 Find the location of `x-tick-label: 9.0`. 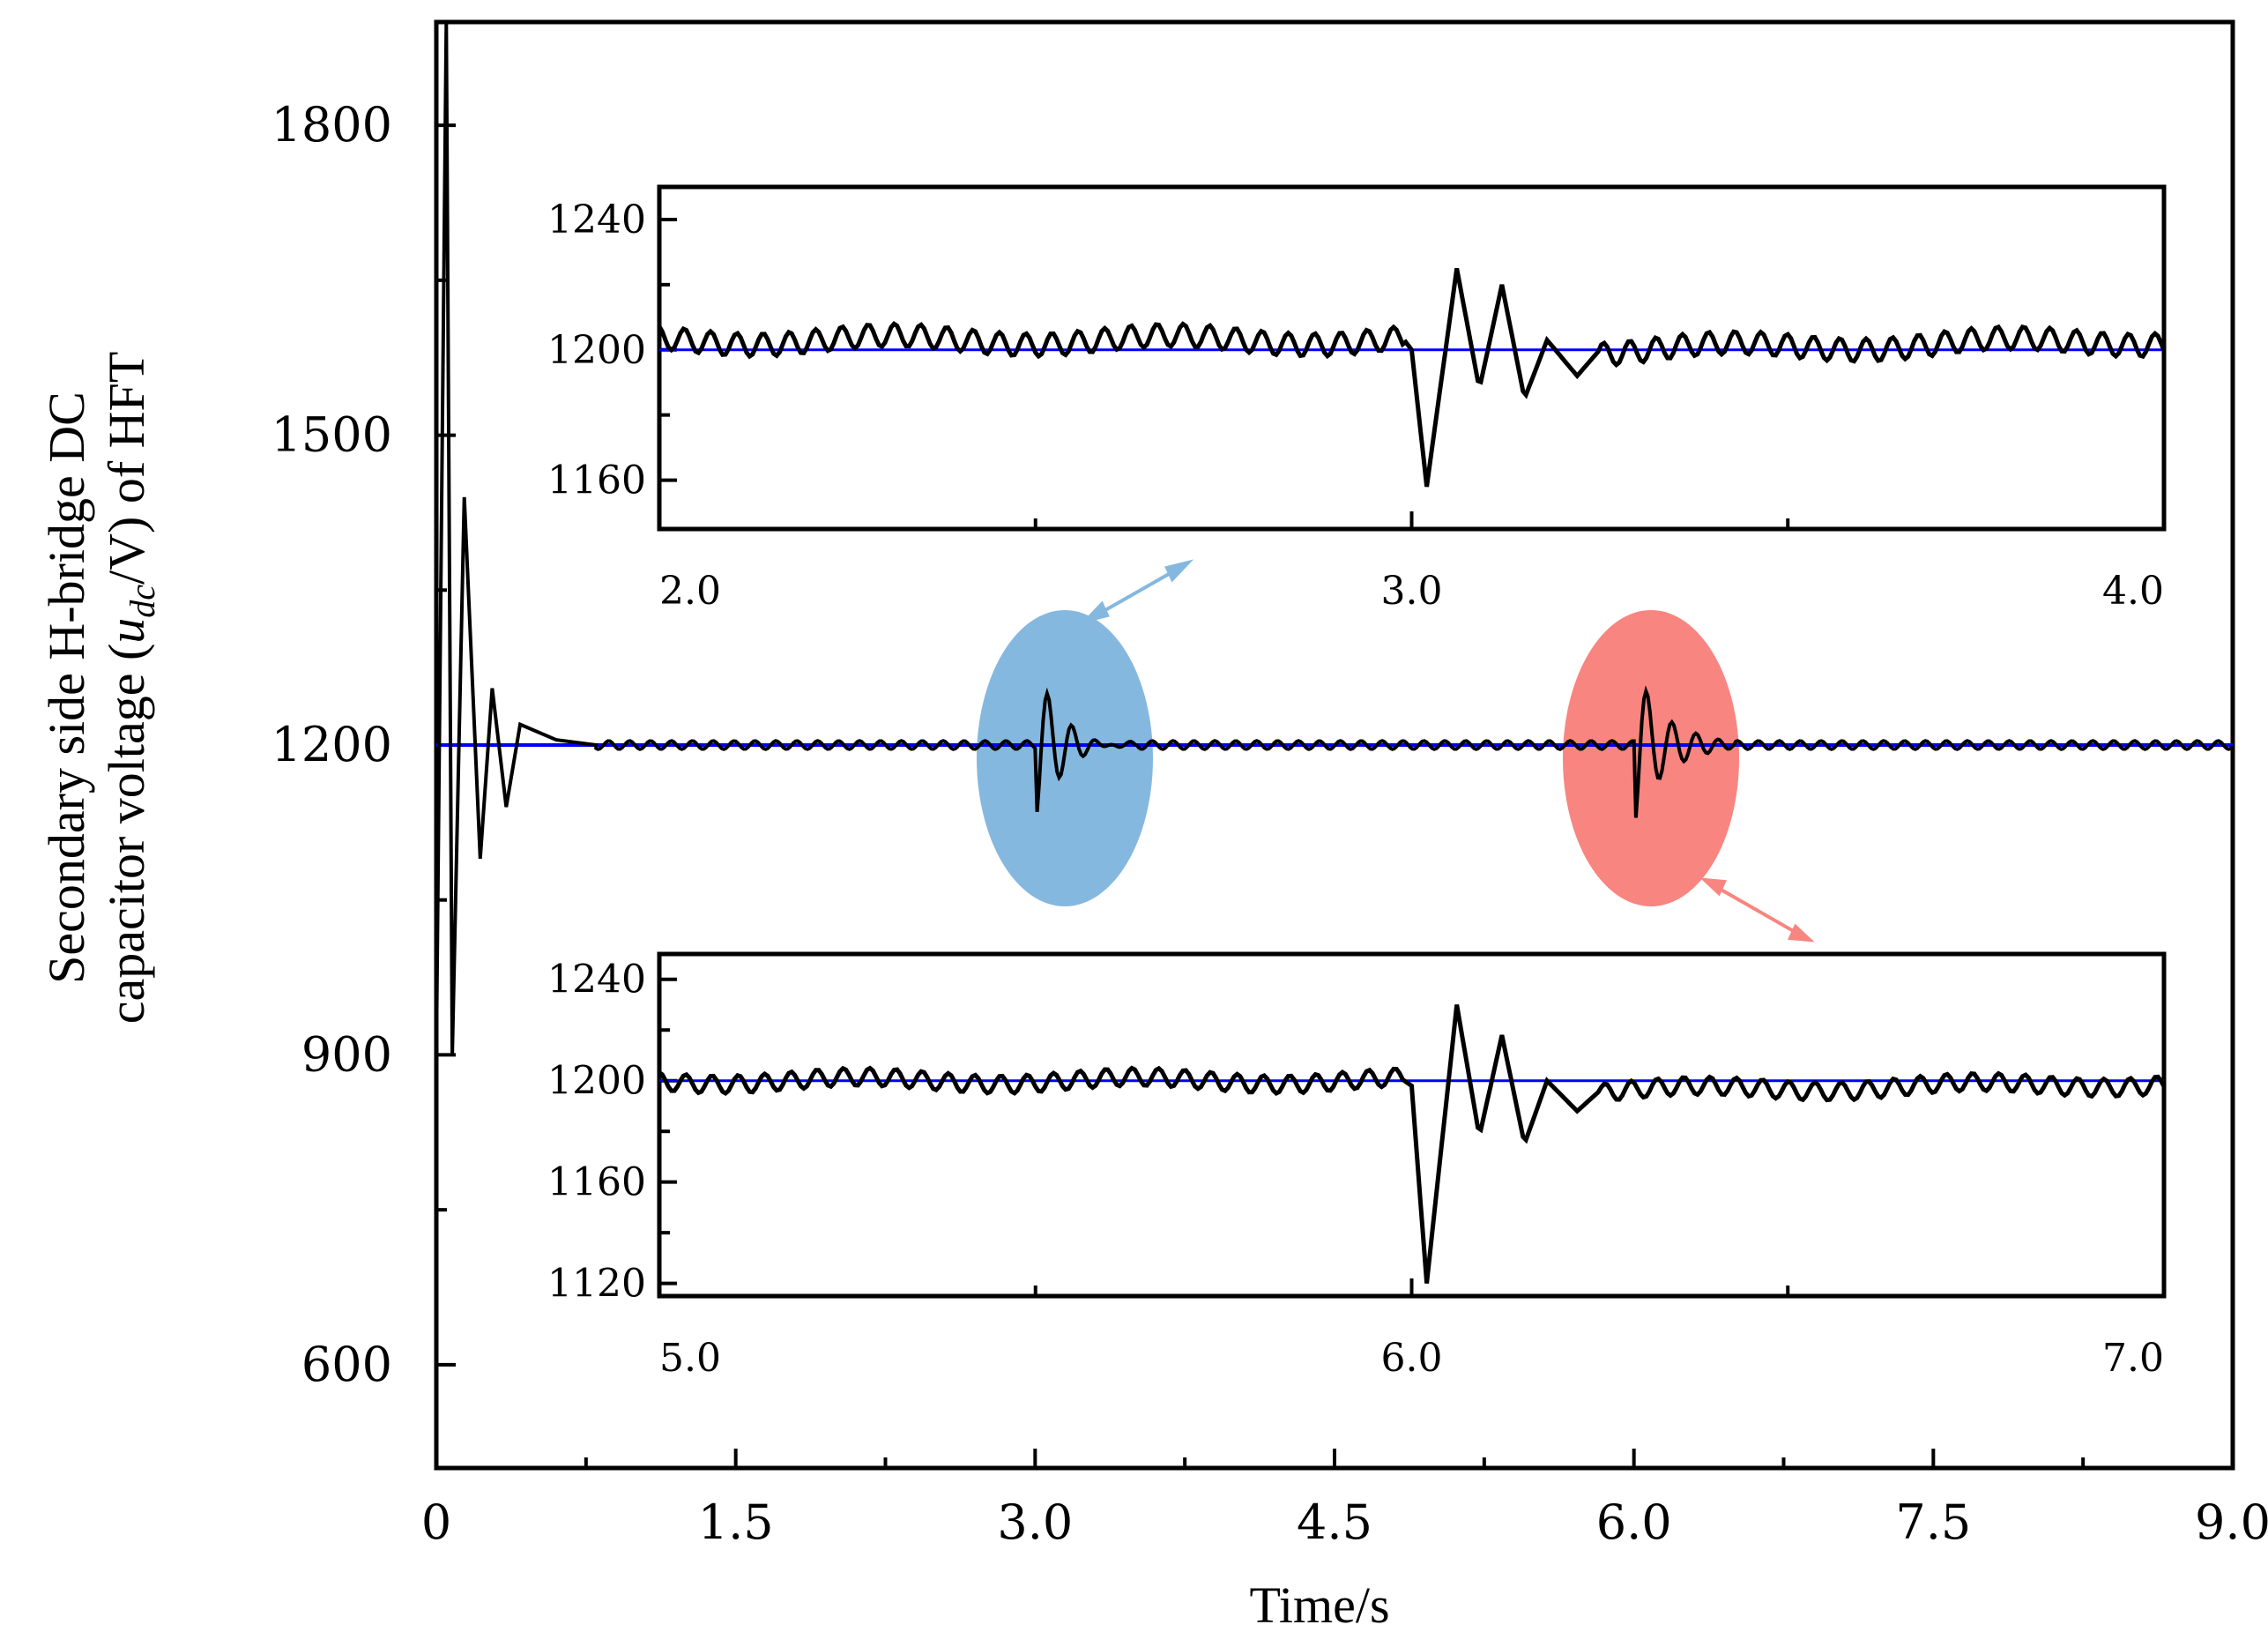

x-tick-label: 9.0 is located at coordinates (2231, 1522).